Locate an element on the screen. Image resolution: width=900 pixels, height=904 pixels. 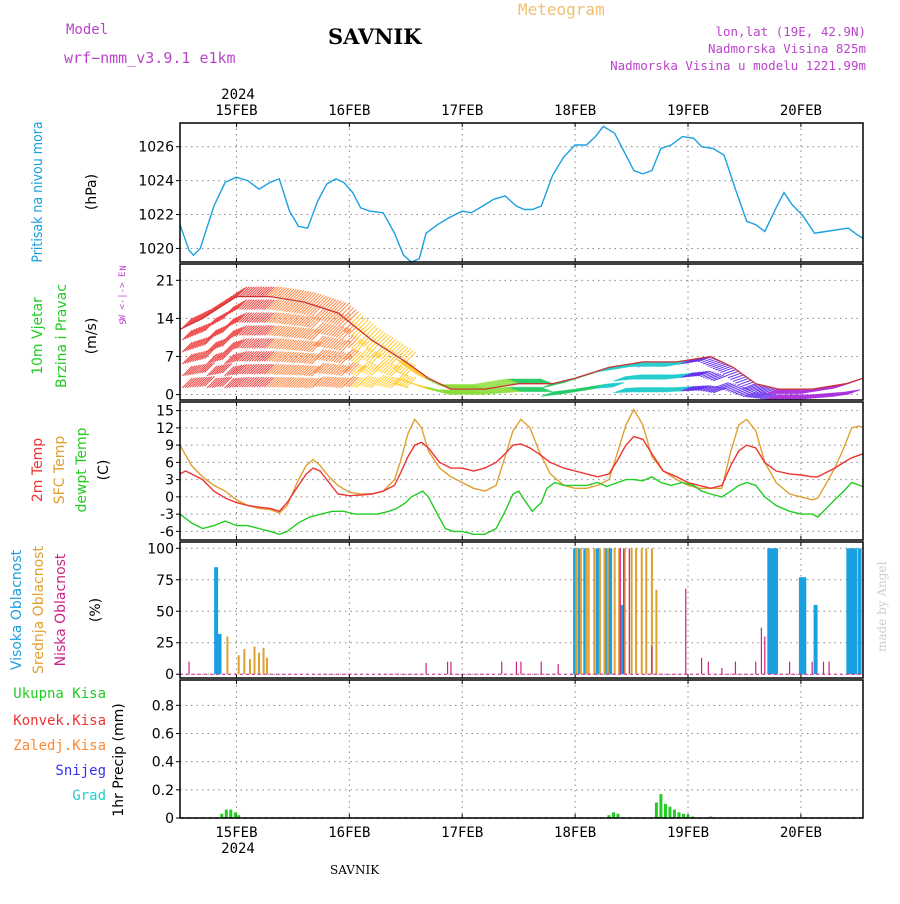
bottom-day-label: 19FEB is located at coordinates (688, 833).